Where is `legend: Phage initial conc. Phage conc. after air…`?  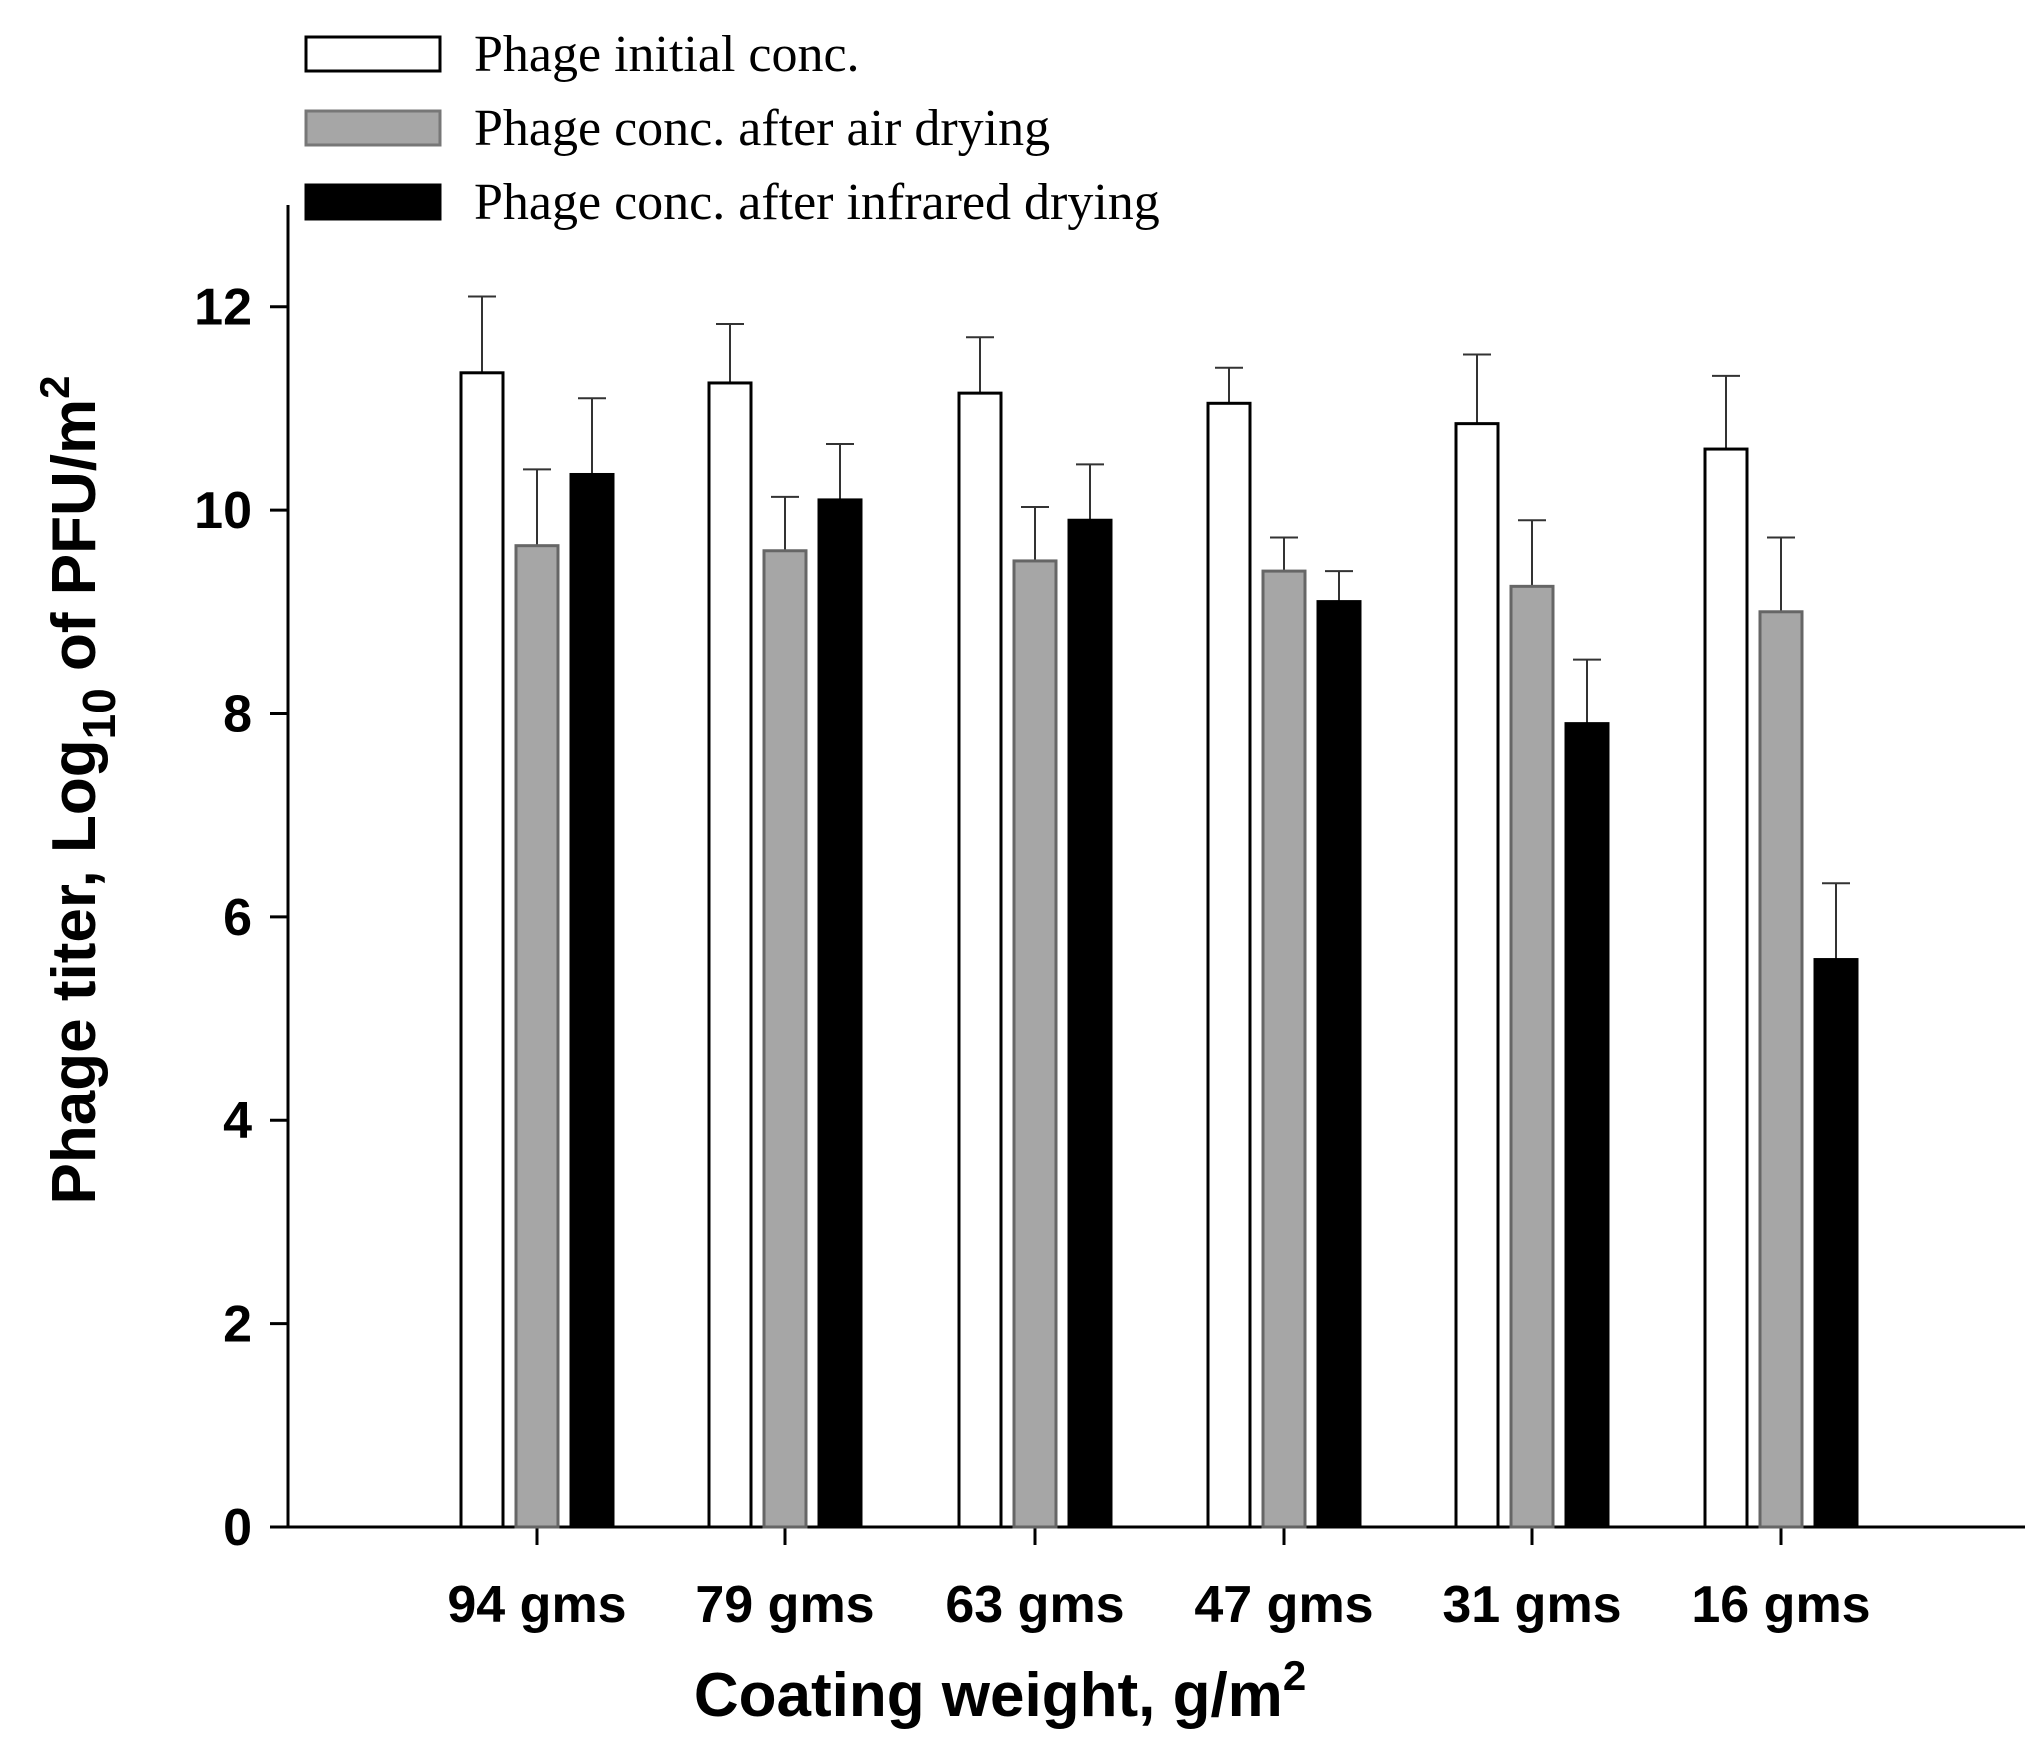 legend: Phage initial conc. Phage conc. after air… is located at coordinates (732, 128).